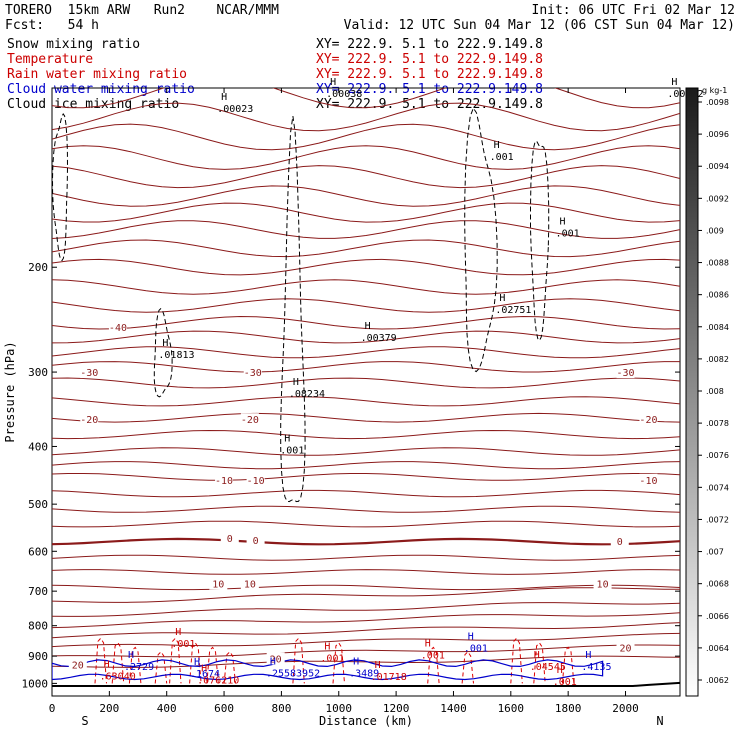  Describe the element at coordinates (715, 552) in the screenshot. I see `colorbar-tick-label-14: .007` at that location.